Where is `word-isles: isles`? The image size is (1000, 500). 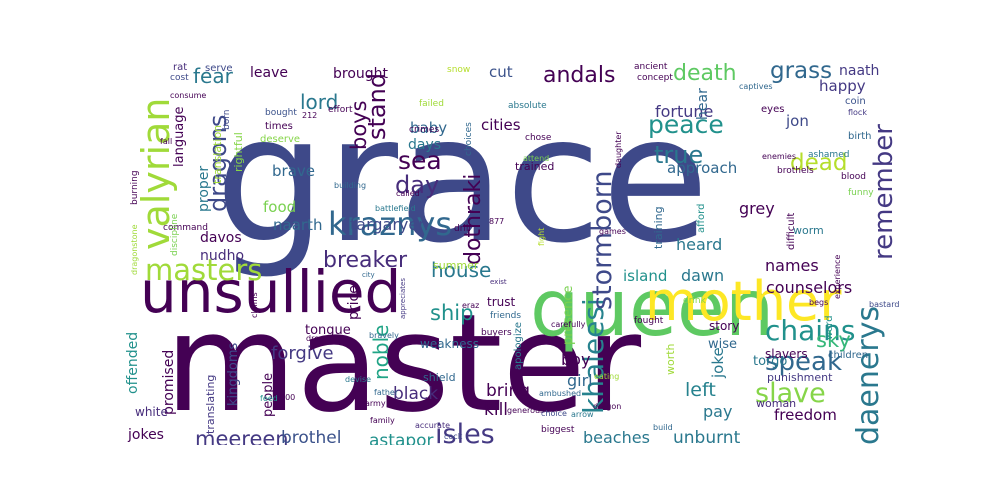
word-isles: isles is located at coordinates (465, 432).